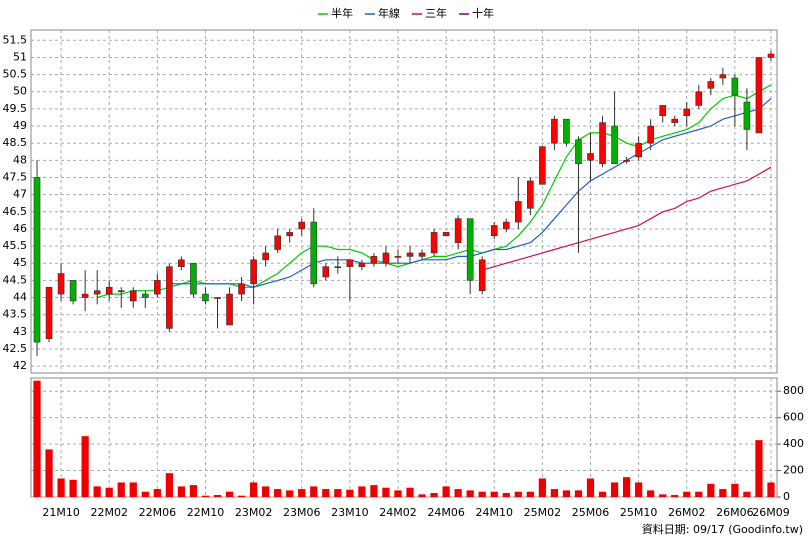  What do you see at coordinates (20, 159) in the screenshot?
I see `y-tick-label: 48` at bounding box center [20, 159].